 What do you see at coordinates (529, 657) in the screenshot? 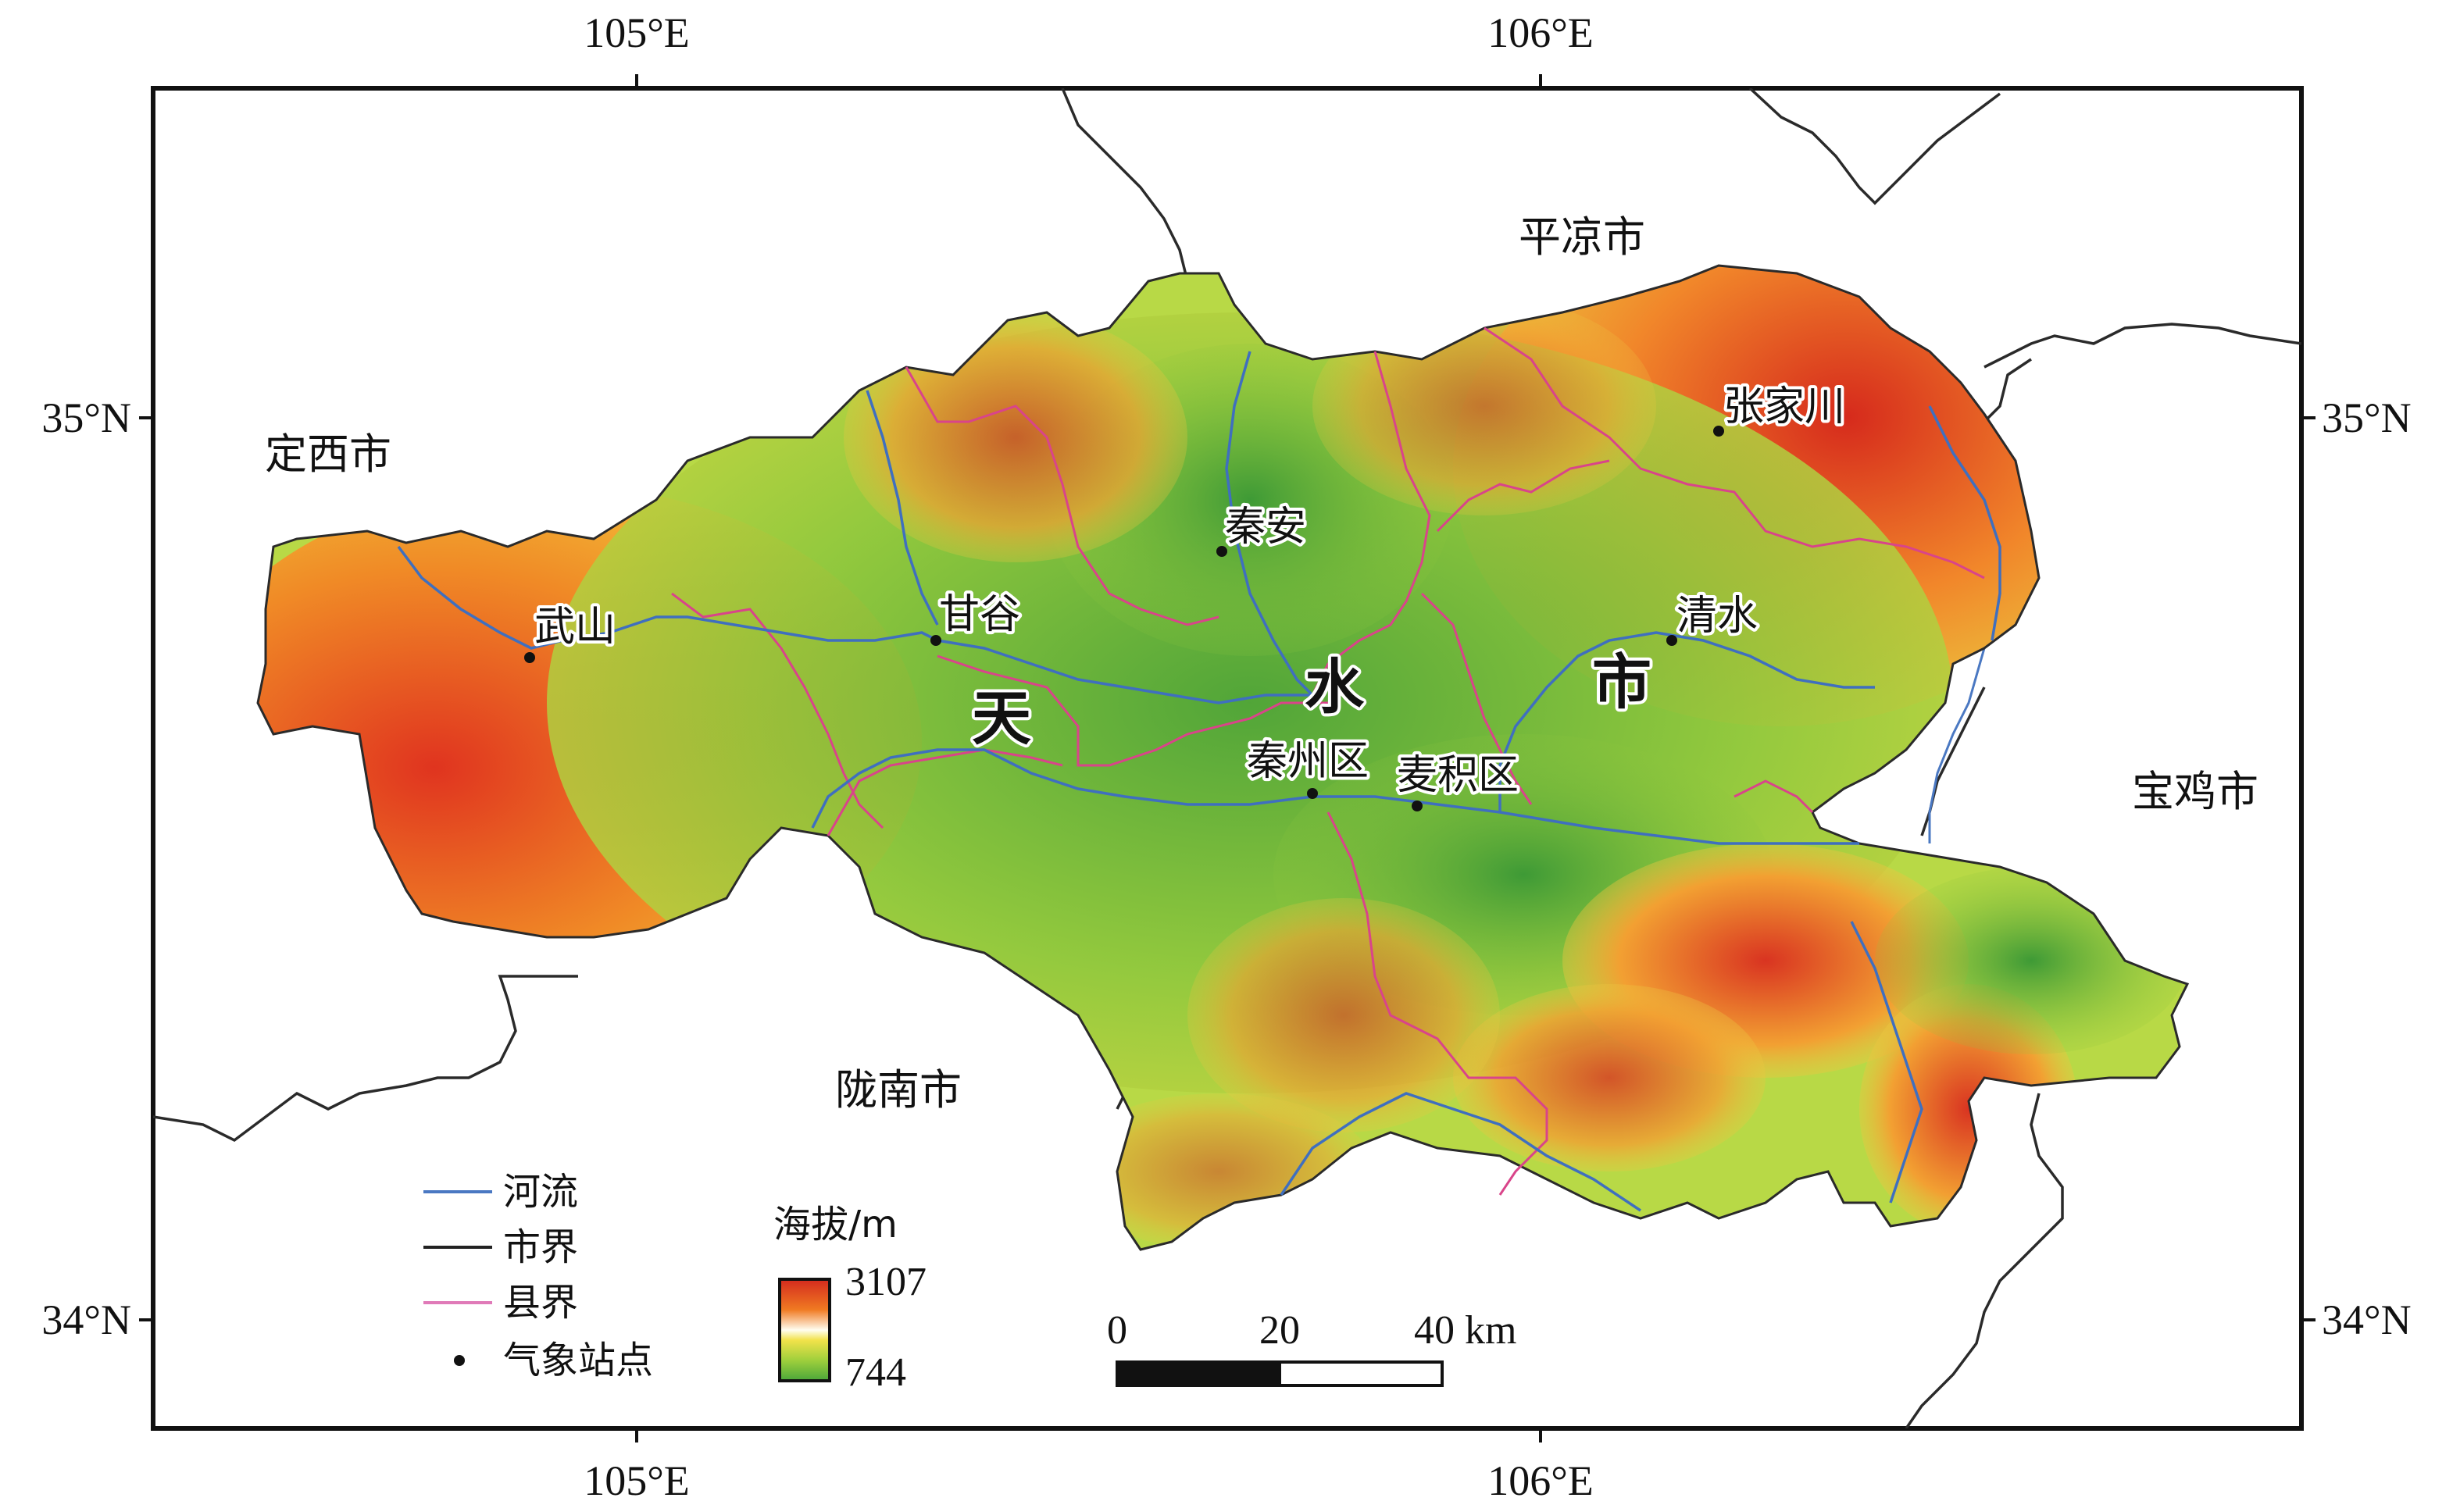
I see `station-dot-wushan` at bounding box center [529, 657].